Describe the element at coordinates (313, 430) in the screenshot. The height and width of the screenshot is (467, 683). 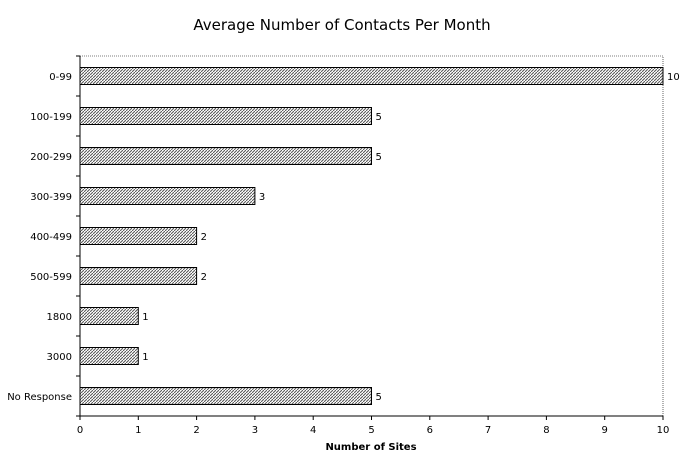
I see `x-tick-label: 4` at that location.